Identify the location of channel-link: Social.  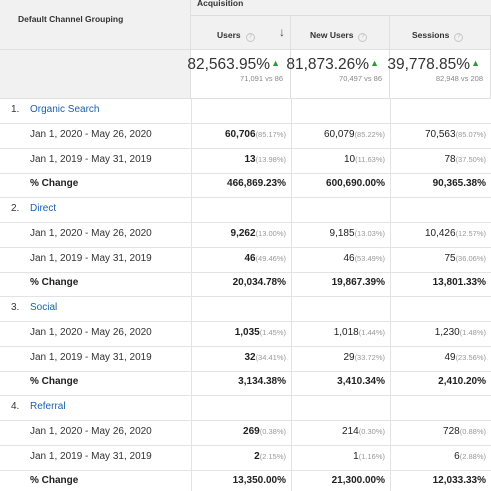
(44, 307).